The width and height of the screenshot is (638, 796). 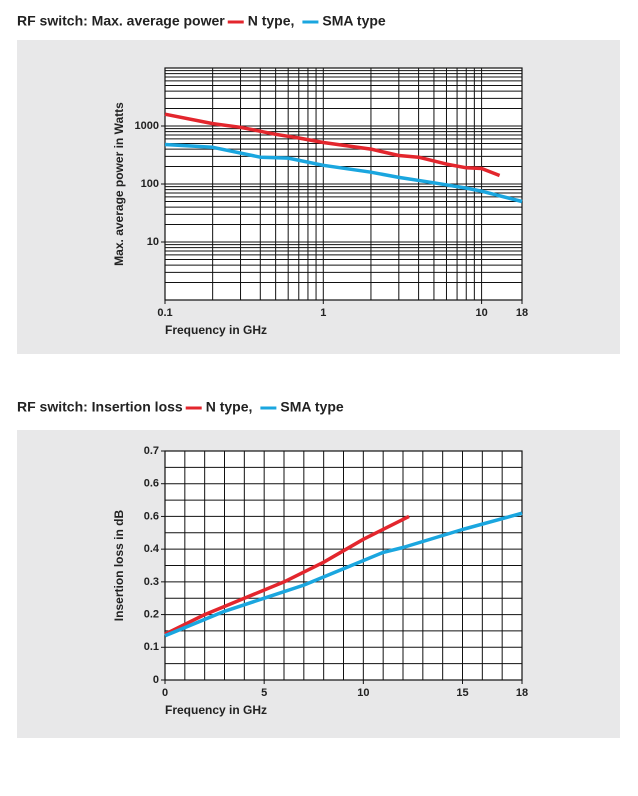 What do you see at coordinates (152, 549) in the screenshot?
I see `y-tick-label: 0.4` at bounding box center [152, 549].